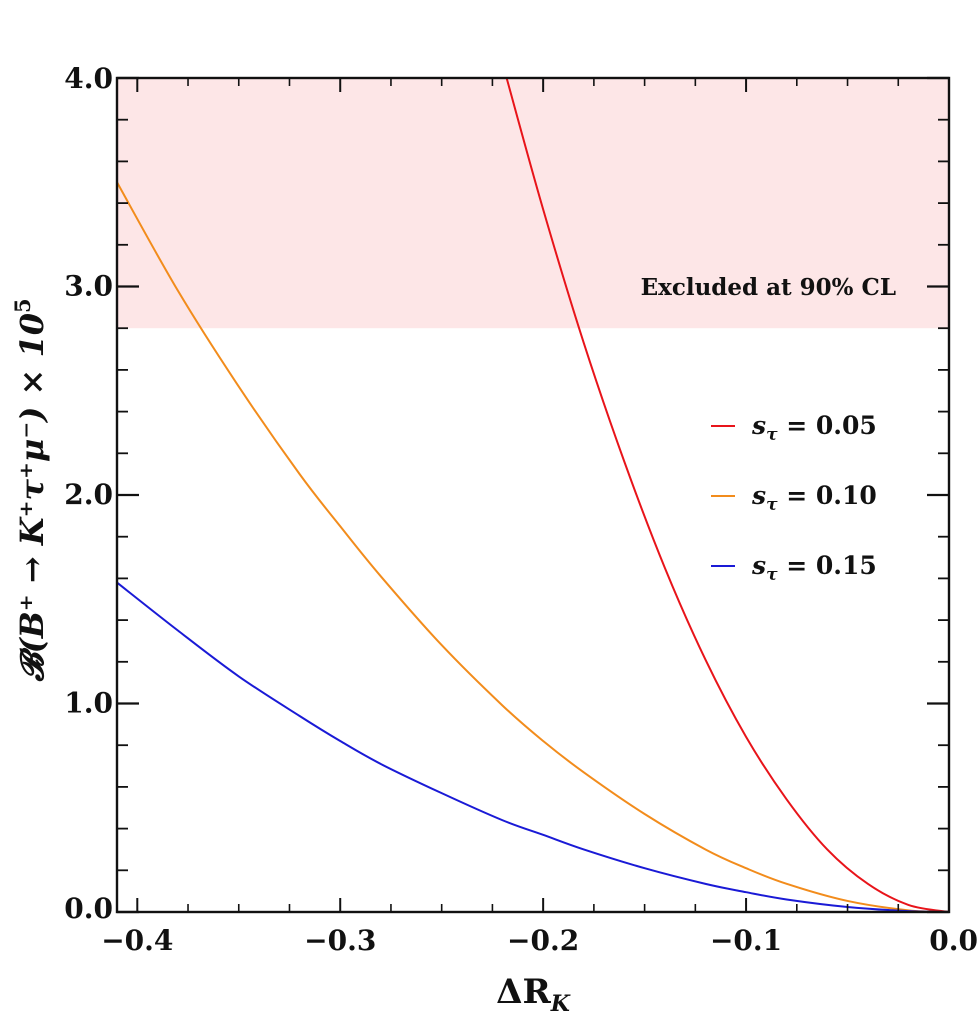  I want to click on y-axis-title-main: 𝓑(B⁺ → K⁺τ⁺μ⁻) × 10, so click(32, 498).